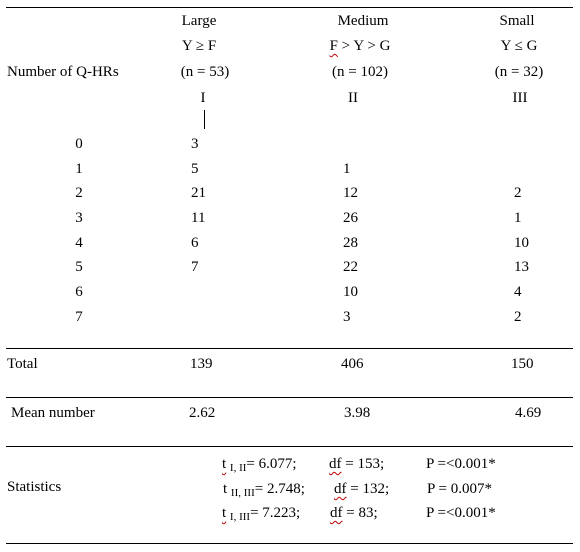  What do you see at coordinates (242, 493) in the screenshot?
I see `stat-subscript: II, III` at bounding box center [242, 493].